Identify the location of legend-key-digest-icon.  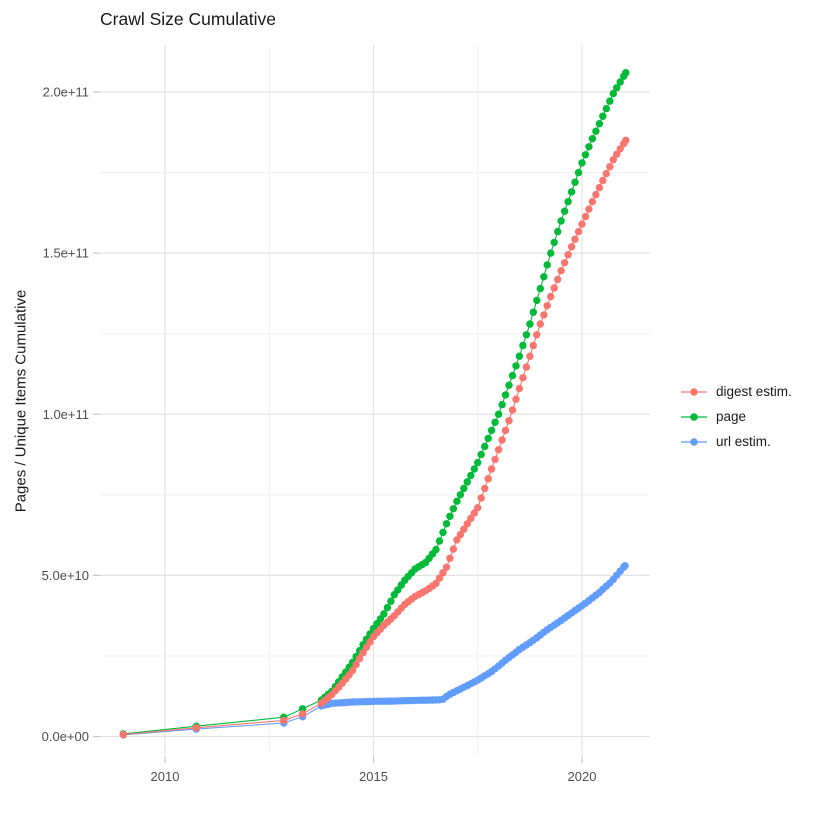
(694, 391).